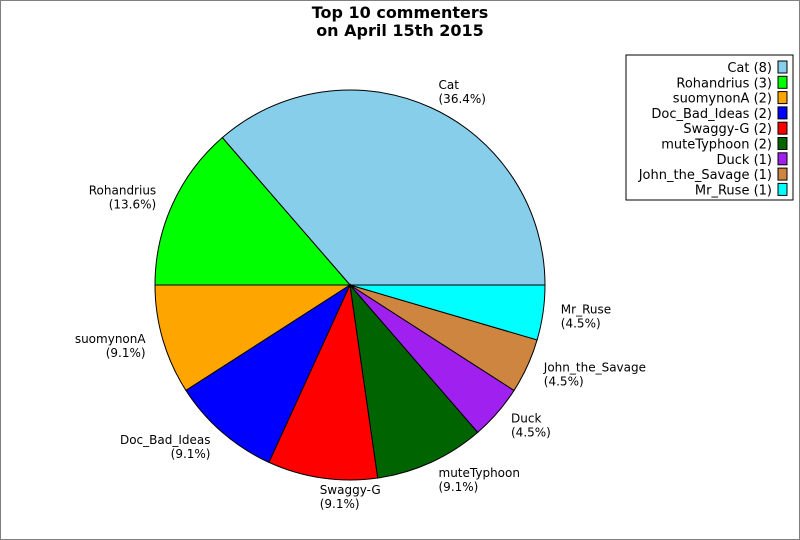  I want to click on legend-label-doc-bad-ideas: Doc_Bad_Ideas (2), so click(711, 114).